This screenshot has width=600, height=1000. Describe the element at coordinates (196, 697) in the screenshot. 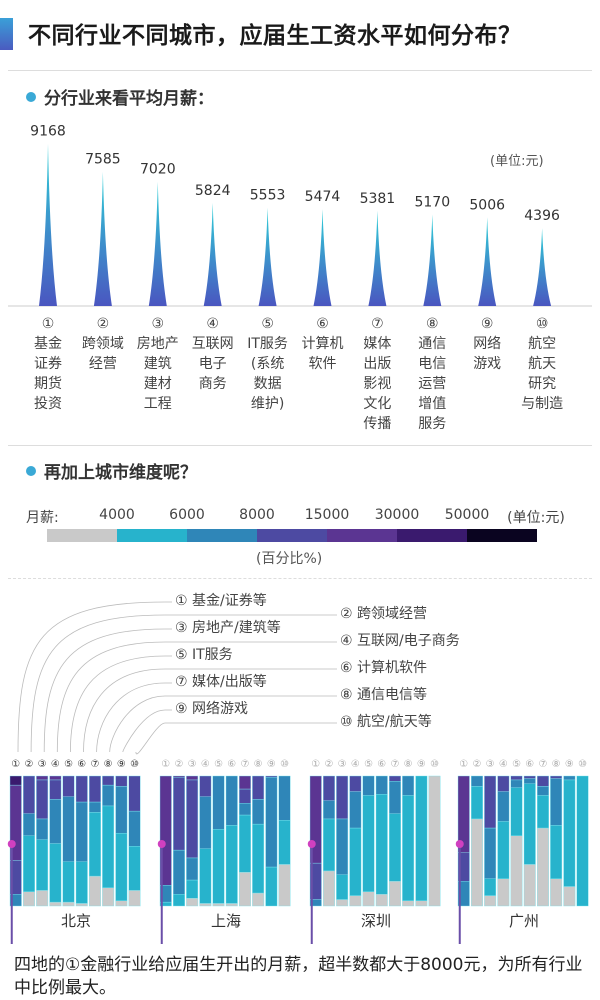

I see `connector-line` at that location.